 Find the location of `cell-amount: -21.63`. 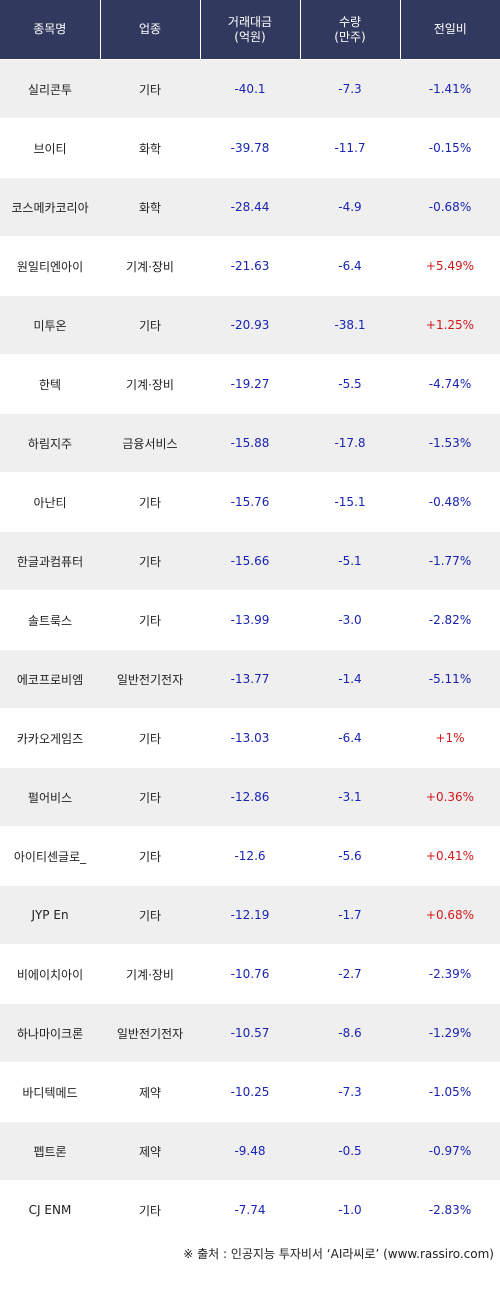

cell-amount: -21.63 is located at coordinates (250, 266).